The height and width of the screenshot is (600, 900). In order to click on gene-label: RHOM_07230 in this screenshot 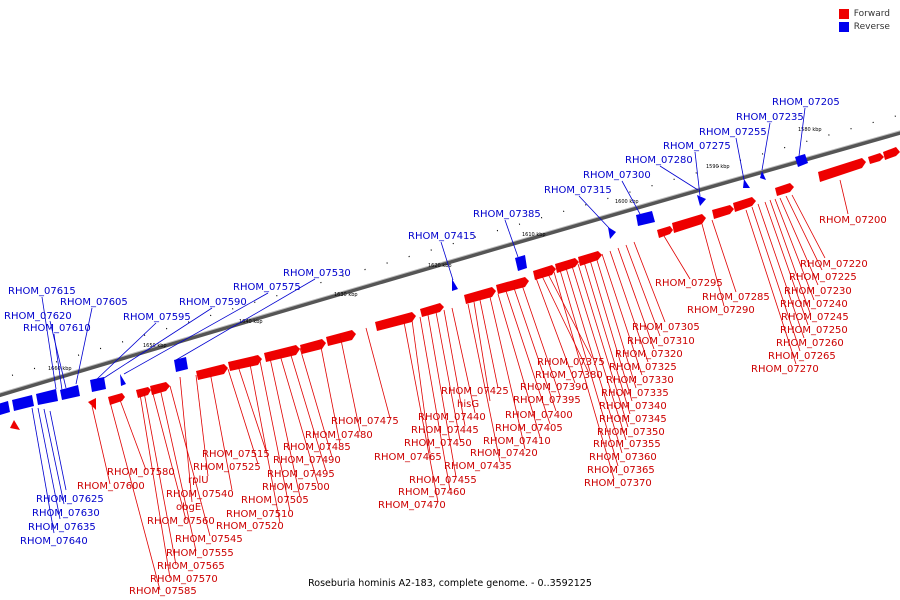, I will do `click(818, 291)`.